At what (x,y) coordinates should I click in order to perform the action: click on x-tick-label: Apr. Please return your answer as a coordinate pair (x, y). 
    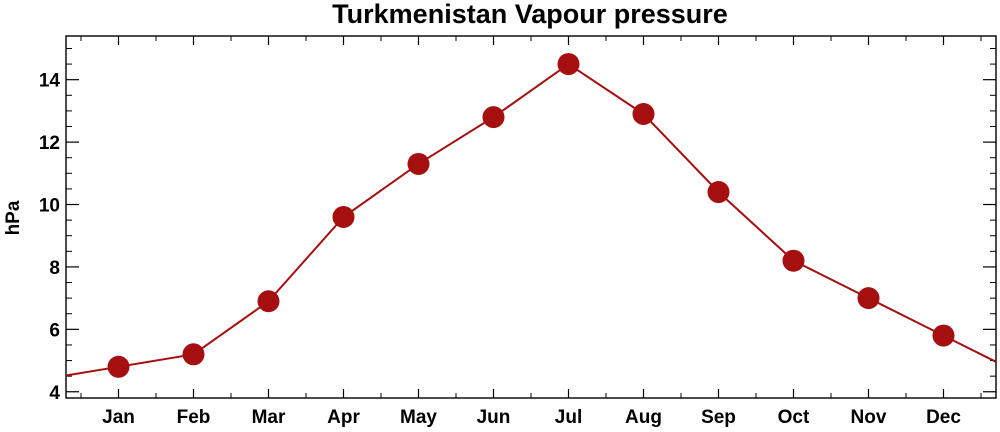
    Looking at the image, I should click on (343, 417).